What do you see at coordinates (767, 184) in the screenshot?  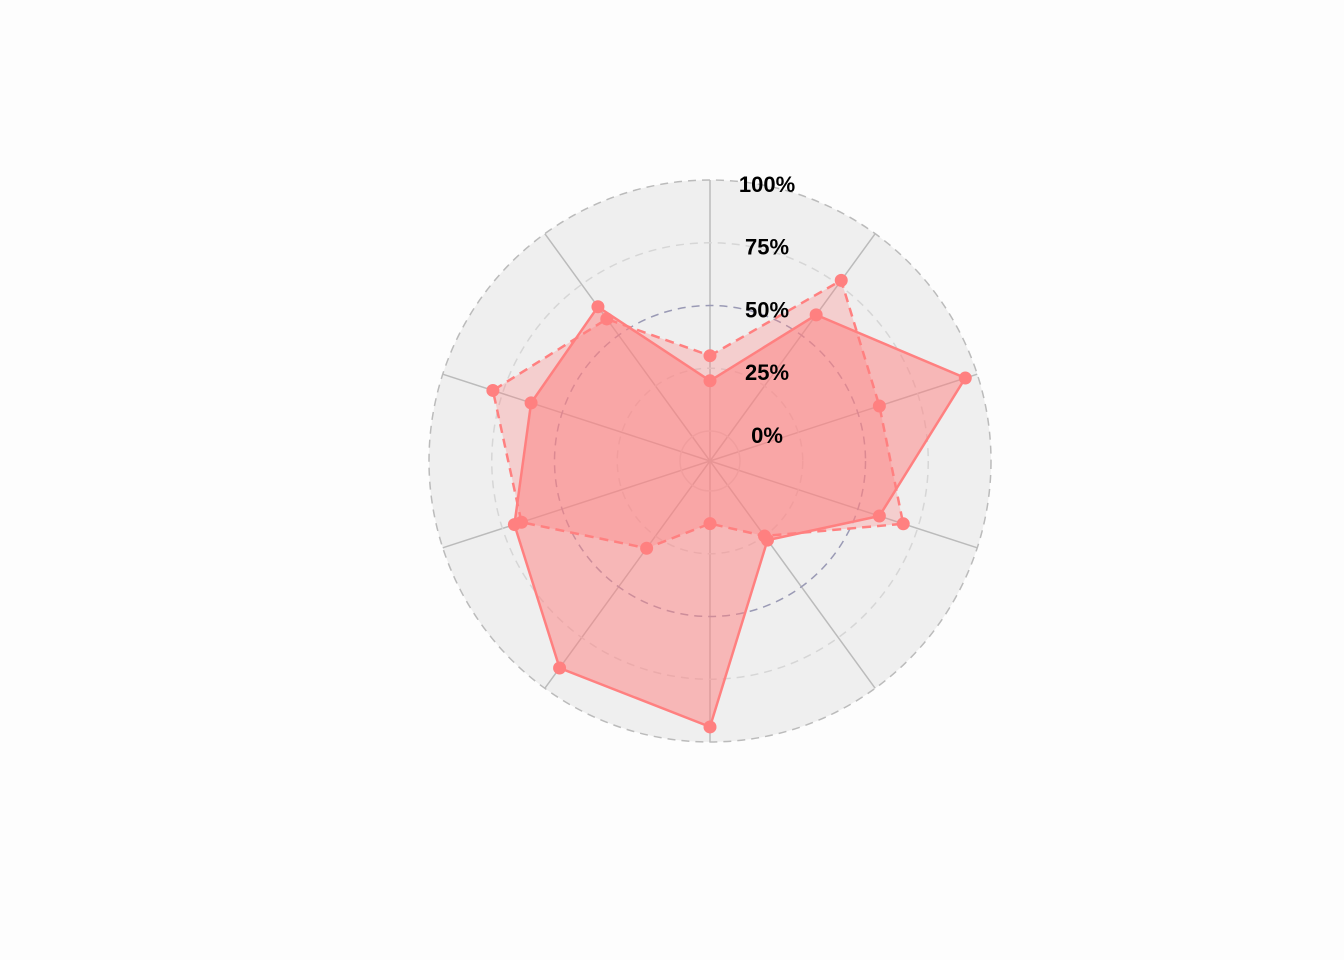 I see `tick-label: 100%` at bounding box center [767, 184].